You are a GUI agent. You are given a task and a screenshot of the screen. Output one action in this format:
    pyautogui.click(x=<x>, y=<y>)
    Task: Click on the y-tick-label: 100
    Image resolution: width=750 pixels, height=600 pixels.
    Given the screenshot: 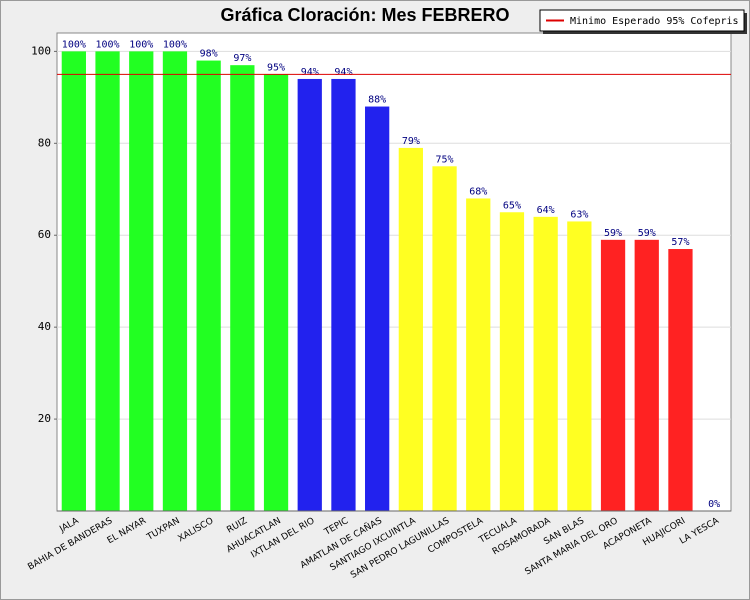 What is the action you would take?
    pyautogui.click(x=41, y=50)
    